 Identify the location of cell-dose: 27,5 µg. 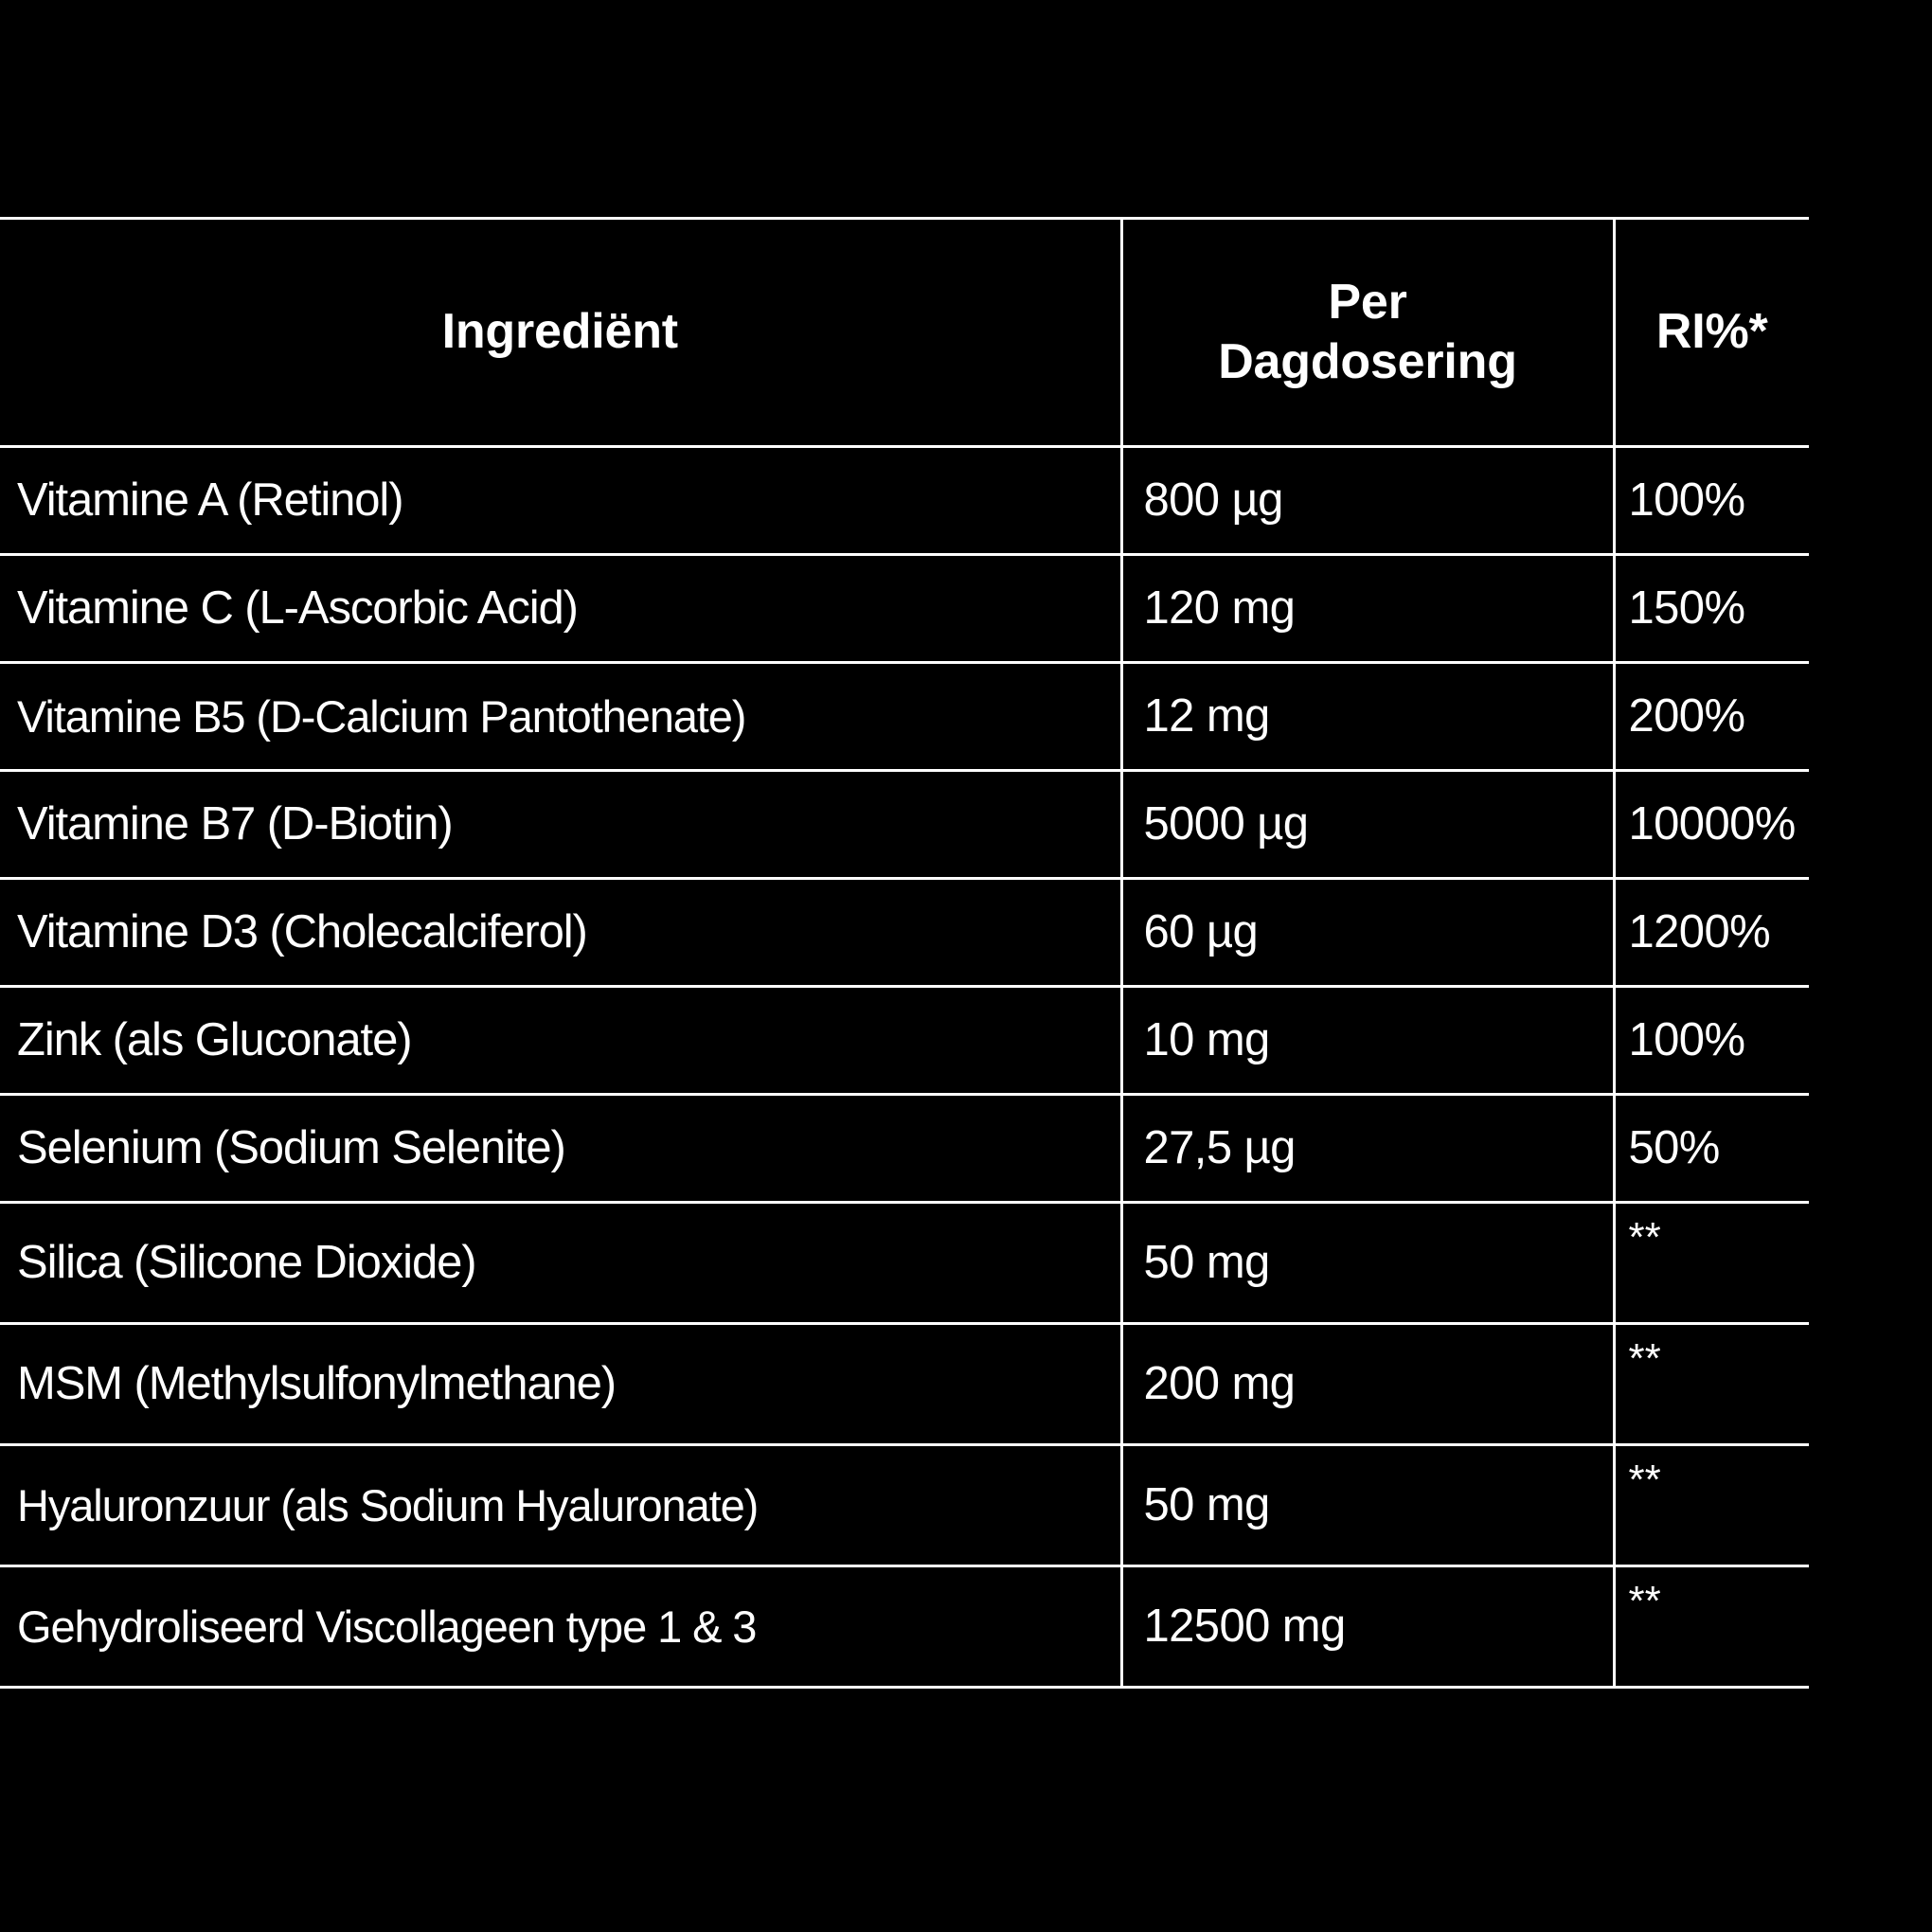
(1368, 1148).